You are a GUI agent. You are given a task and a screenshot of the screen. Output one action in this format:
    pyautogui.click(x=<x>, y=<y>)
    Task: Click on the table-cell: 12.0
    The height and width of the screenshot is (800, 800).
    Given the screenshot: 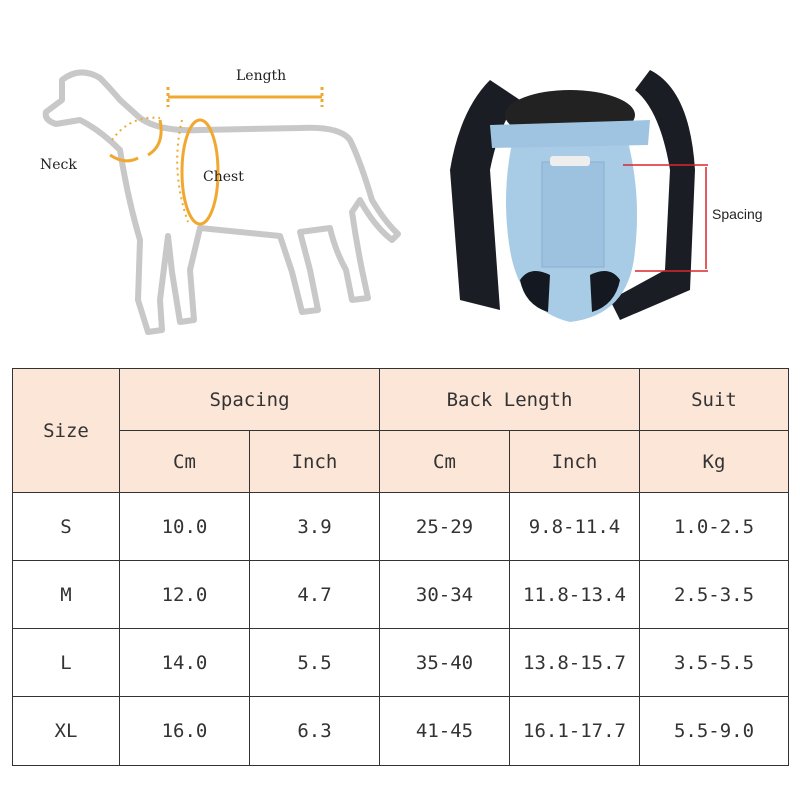 What is the action you would take?
    pyautogui.click(x=184, y=594)
    